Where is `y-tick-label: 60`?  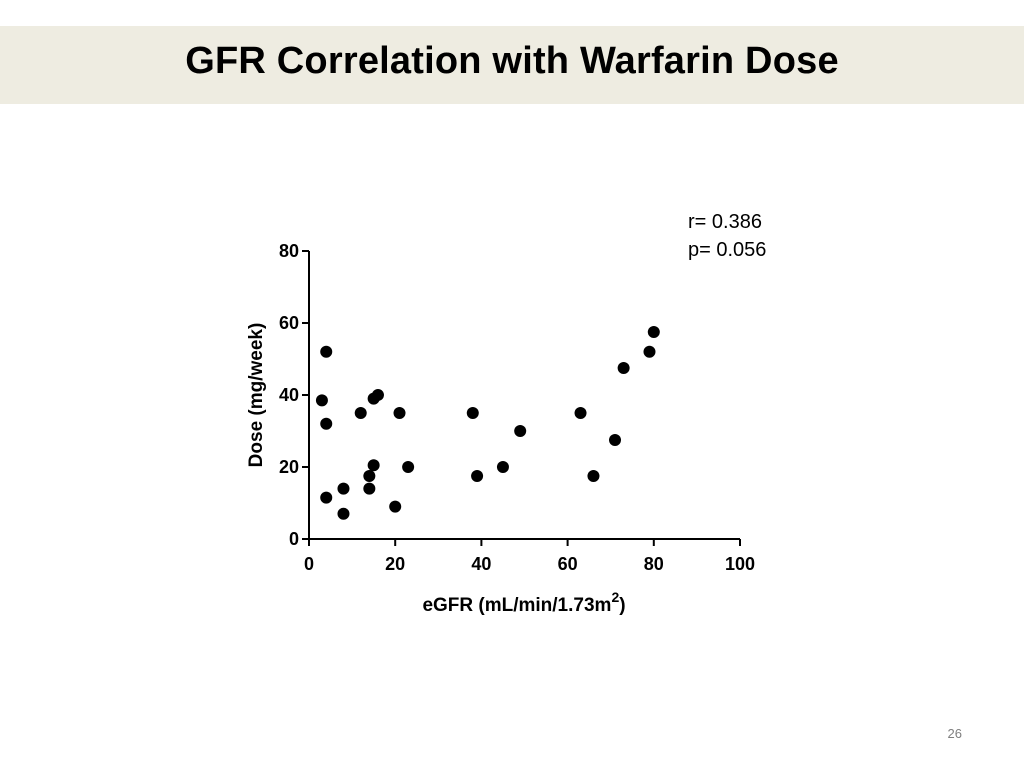
y-tick-label: 60 is located at coordinates (289, 323).